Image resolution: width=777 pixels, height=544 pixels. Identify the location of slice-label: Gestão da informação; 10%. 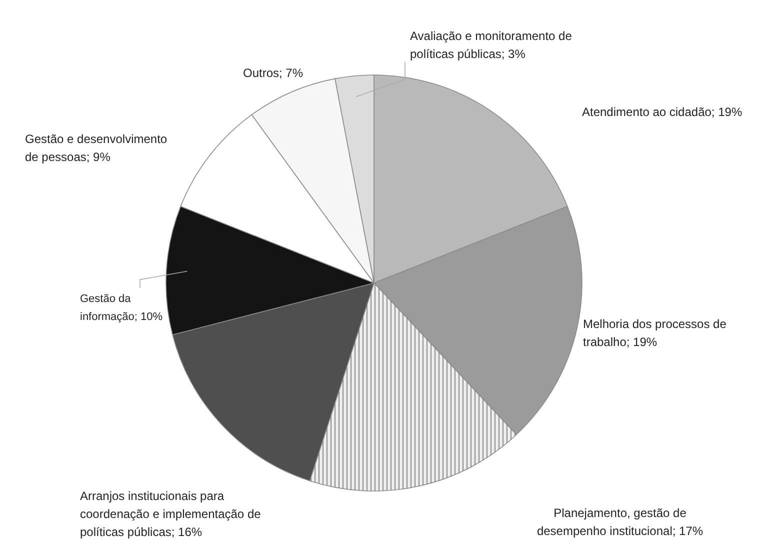
(121, 308).